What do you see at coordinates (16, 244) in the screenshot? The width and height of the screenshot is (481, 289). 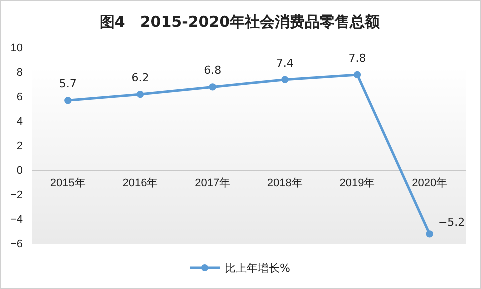 I see `y-tick-label: −6` at bounding box center [16, 244].